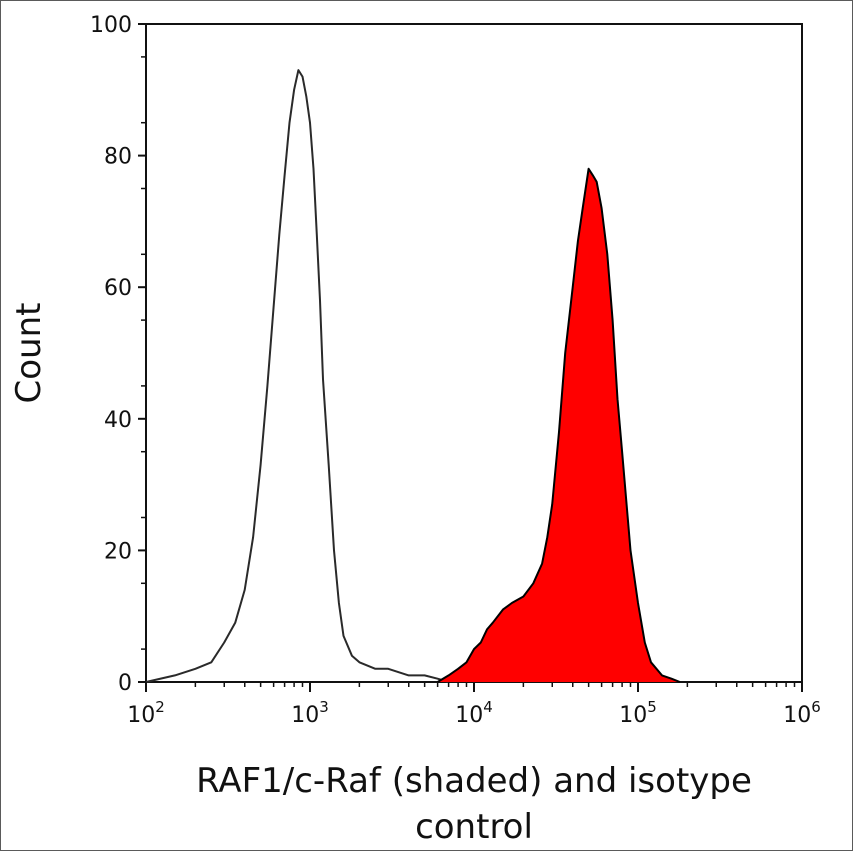 The width and height of the screenshot is (853, 851). I want to click on x-tick-label: 10², so click(146, 713).